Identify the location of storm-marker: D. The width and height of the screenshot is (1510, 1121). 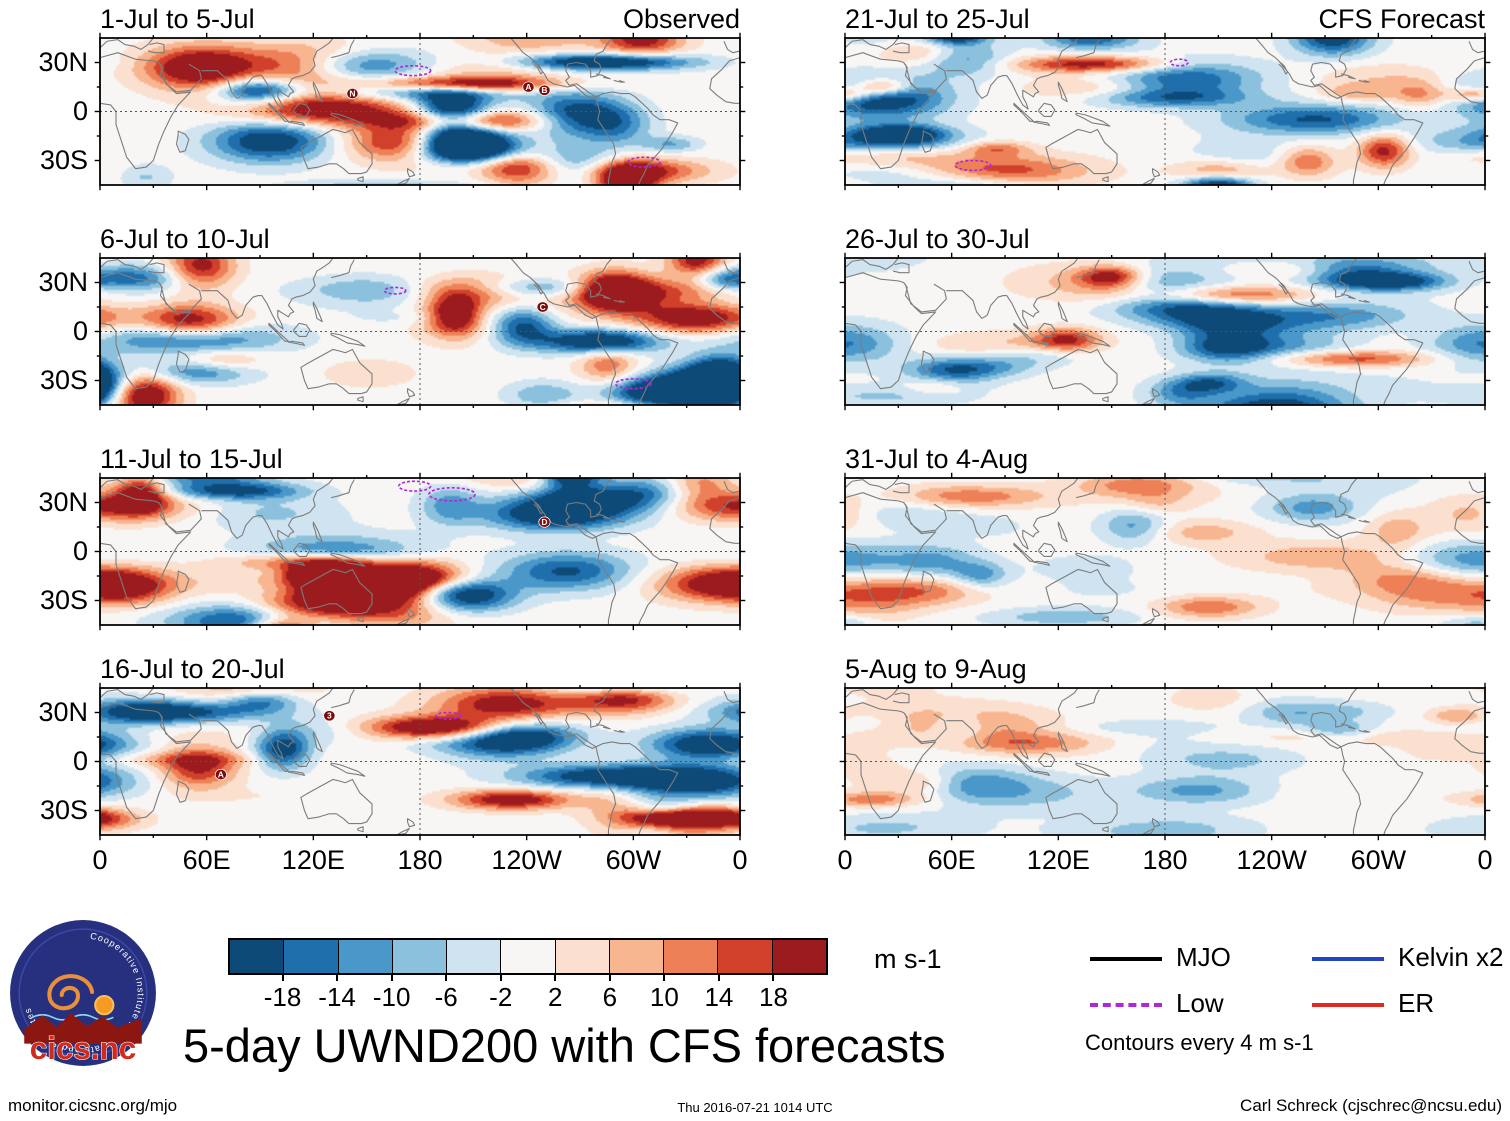
(544, 522).